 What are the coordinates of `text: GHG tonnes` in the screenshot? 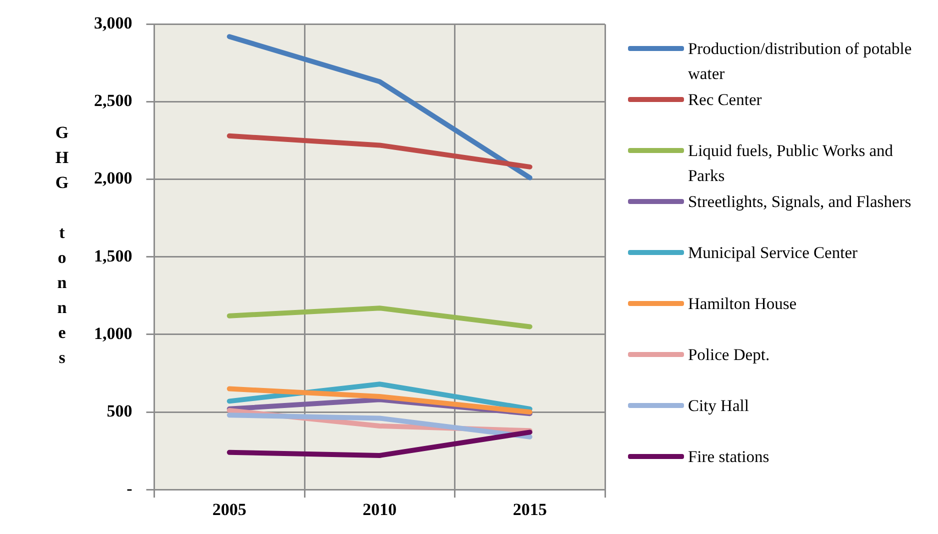 It's located at (62, 245).